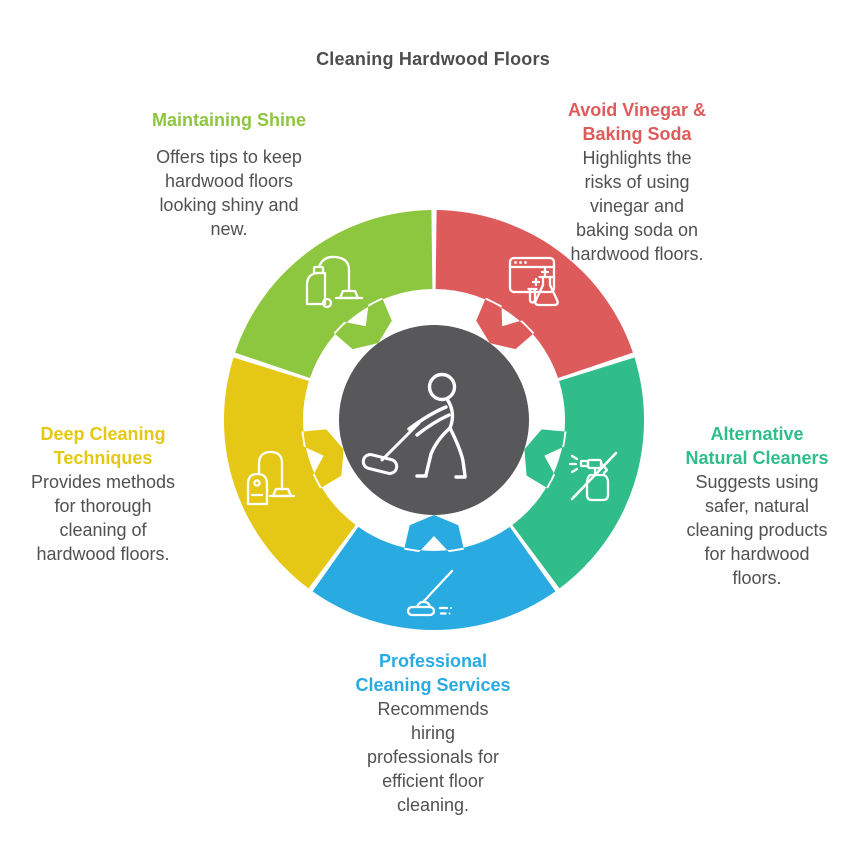  I want to click on segment-title: Avoid Vinegar & Baking Soda, so click(637, 122).